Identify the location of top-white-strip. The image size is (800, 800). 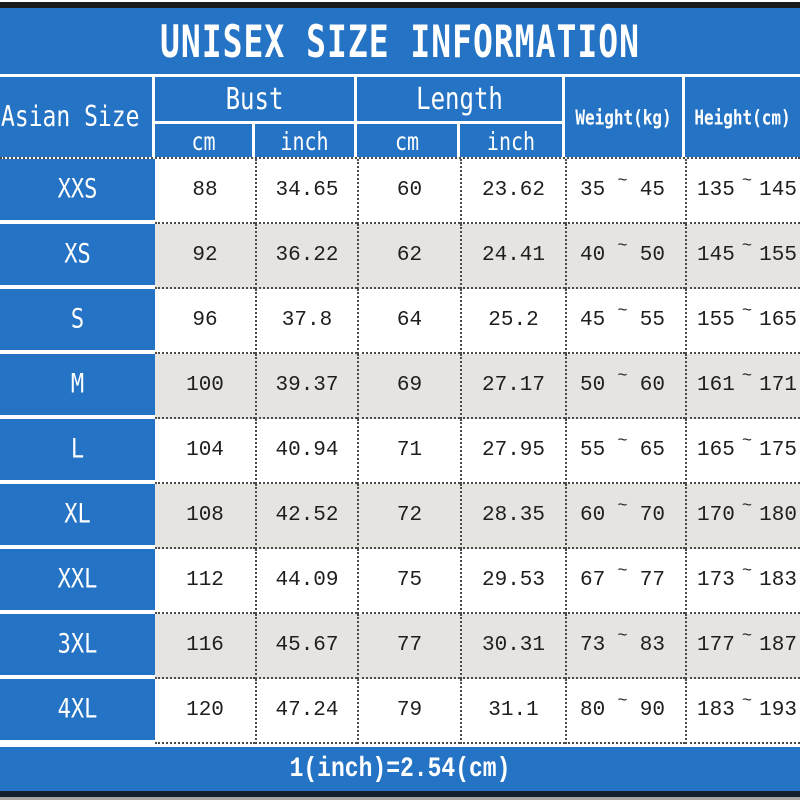
(400, 1).